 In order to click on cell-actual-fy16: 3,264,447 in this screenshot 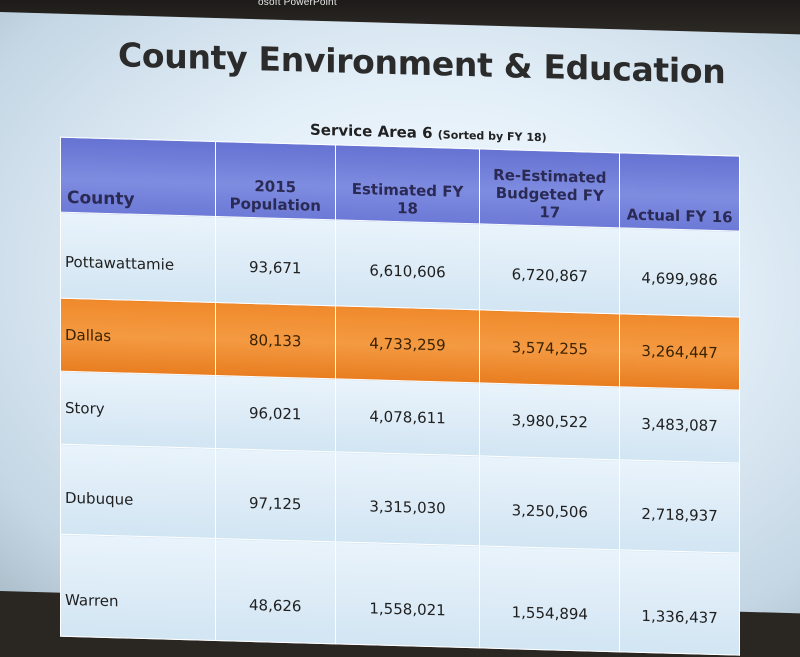, I will do `click(679, 352)`.